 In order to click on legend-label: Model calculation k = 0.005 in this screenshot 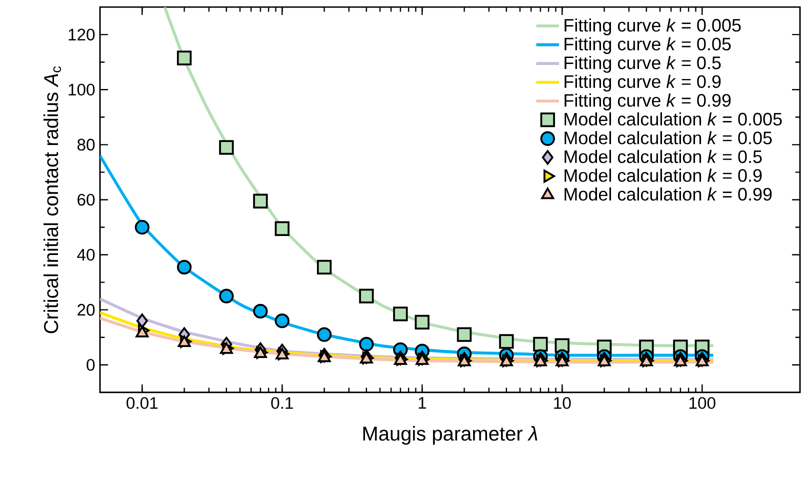, I will do `click(673, 119)`.